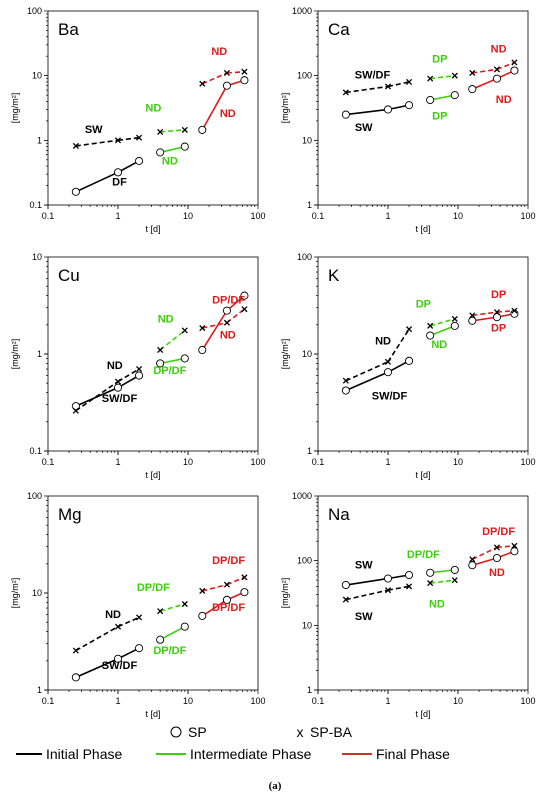  I want to click on y-tick-label: 1, so click(39, 690).